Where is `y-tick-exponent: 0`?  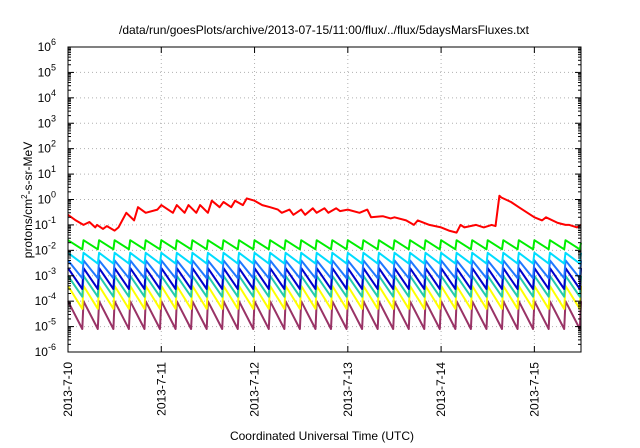 y-tick-exponent: 0 is located at coordinates (53, 195).